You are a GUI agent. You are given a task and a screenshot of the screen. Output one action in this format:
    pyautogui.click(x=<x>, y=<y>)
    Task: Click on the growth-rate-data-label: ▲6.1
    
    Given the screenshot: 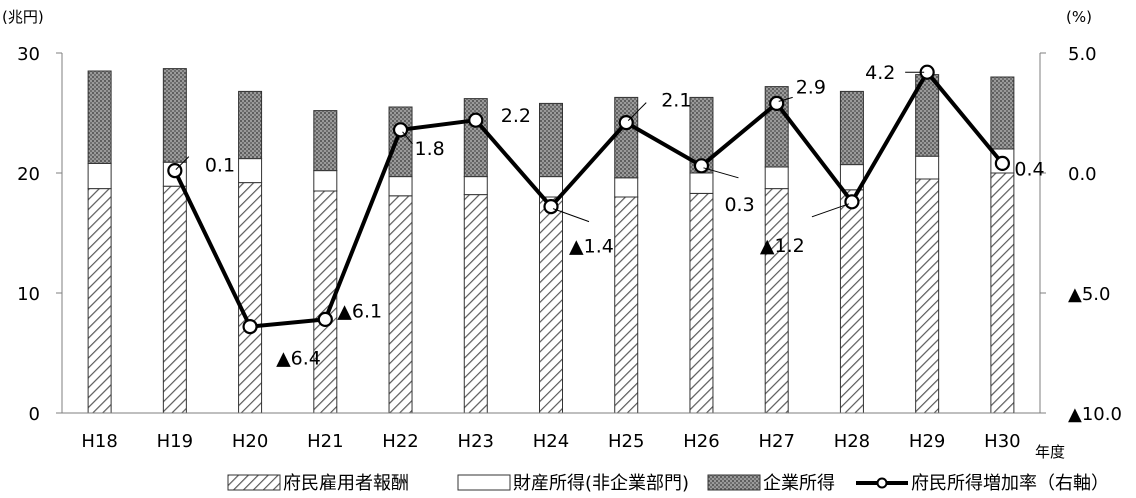 What is the action you would take?
    pyautogui.click(x=359, y=311)
    